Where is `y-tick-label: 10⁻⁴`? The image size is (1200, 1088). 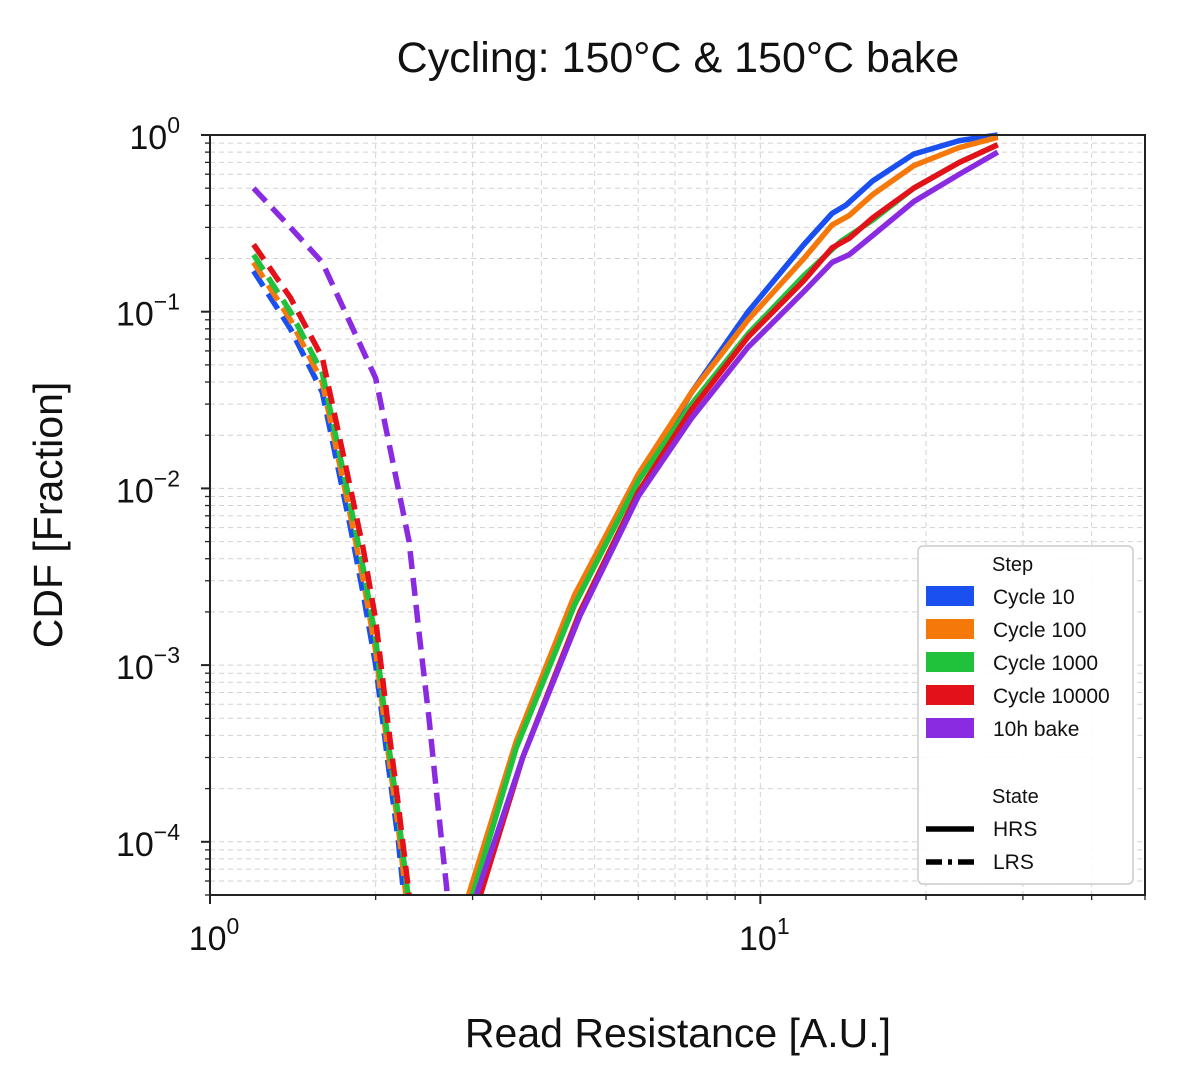 y-tick-label: 10⁻⁴ is located at coordinates (148, 841).